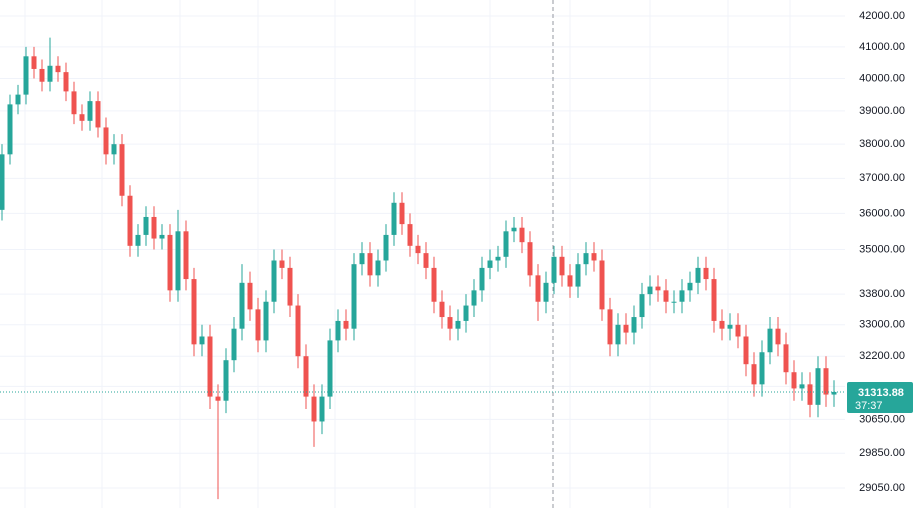 The image size is (913, 508). I want to click on y-tick-label: 30650.00, so click(882, 419).